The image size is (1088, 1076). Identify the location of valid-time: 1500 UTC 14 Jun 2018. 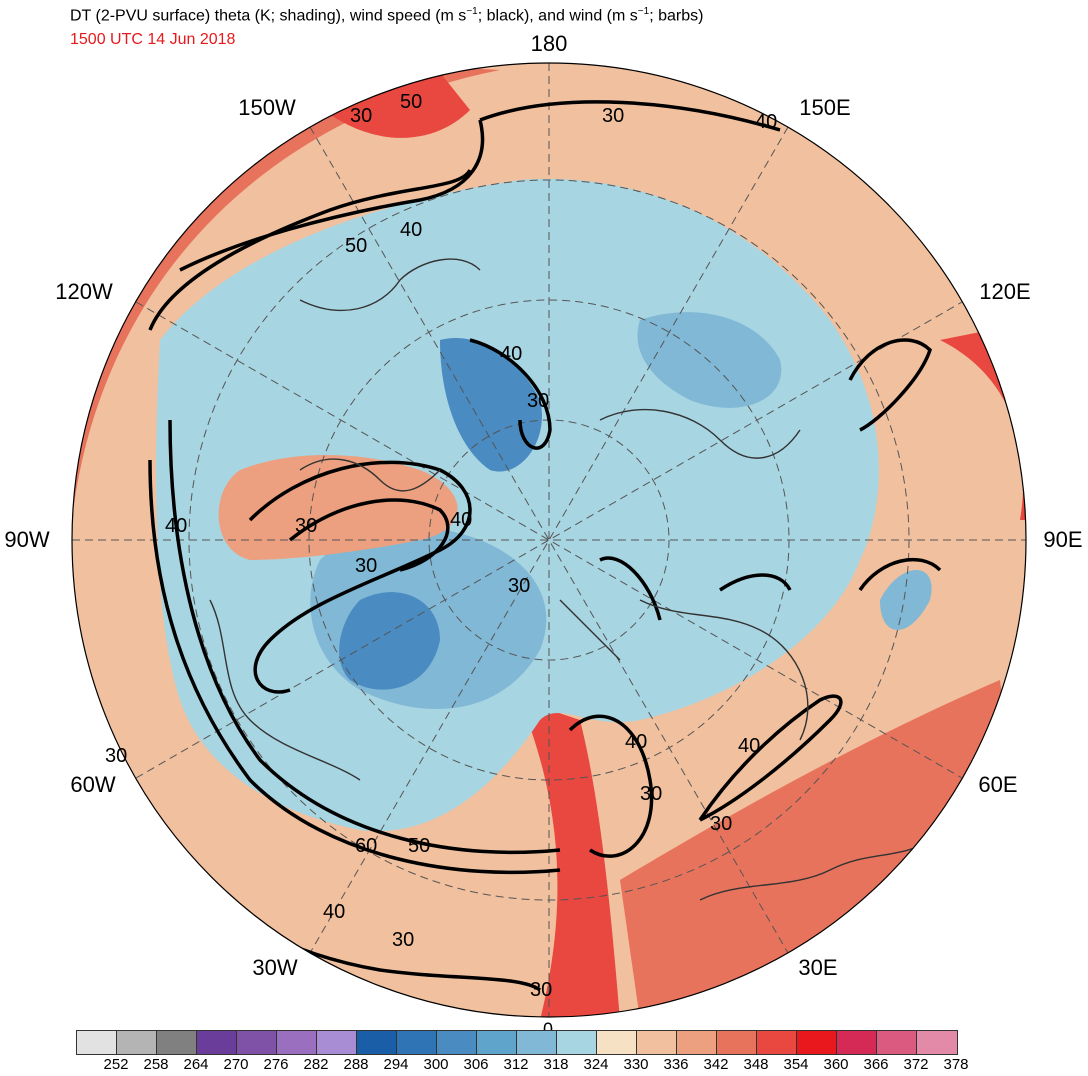
(153, 39).